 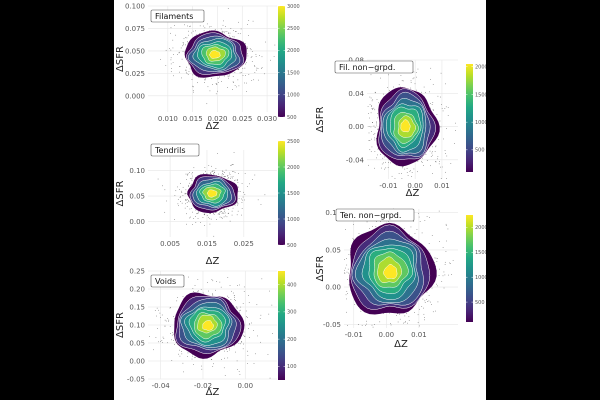 What do you see at coordinates (387, 335) in the screenshot?
I see `x-tick-label: 0.00` at bounding box center [387, 335].